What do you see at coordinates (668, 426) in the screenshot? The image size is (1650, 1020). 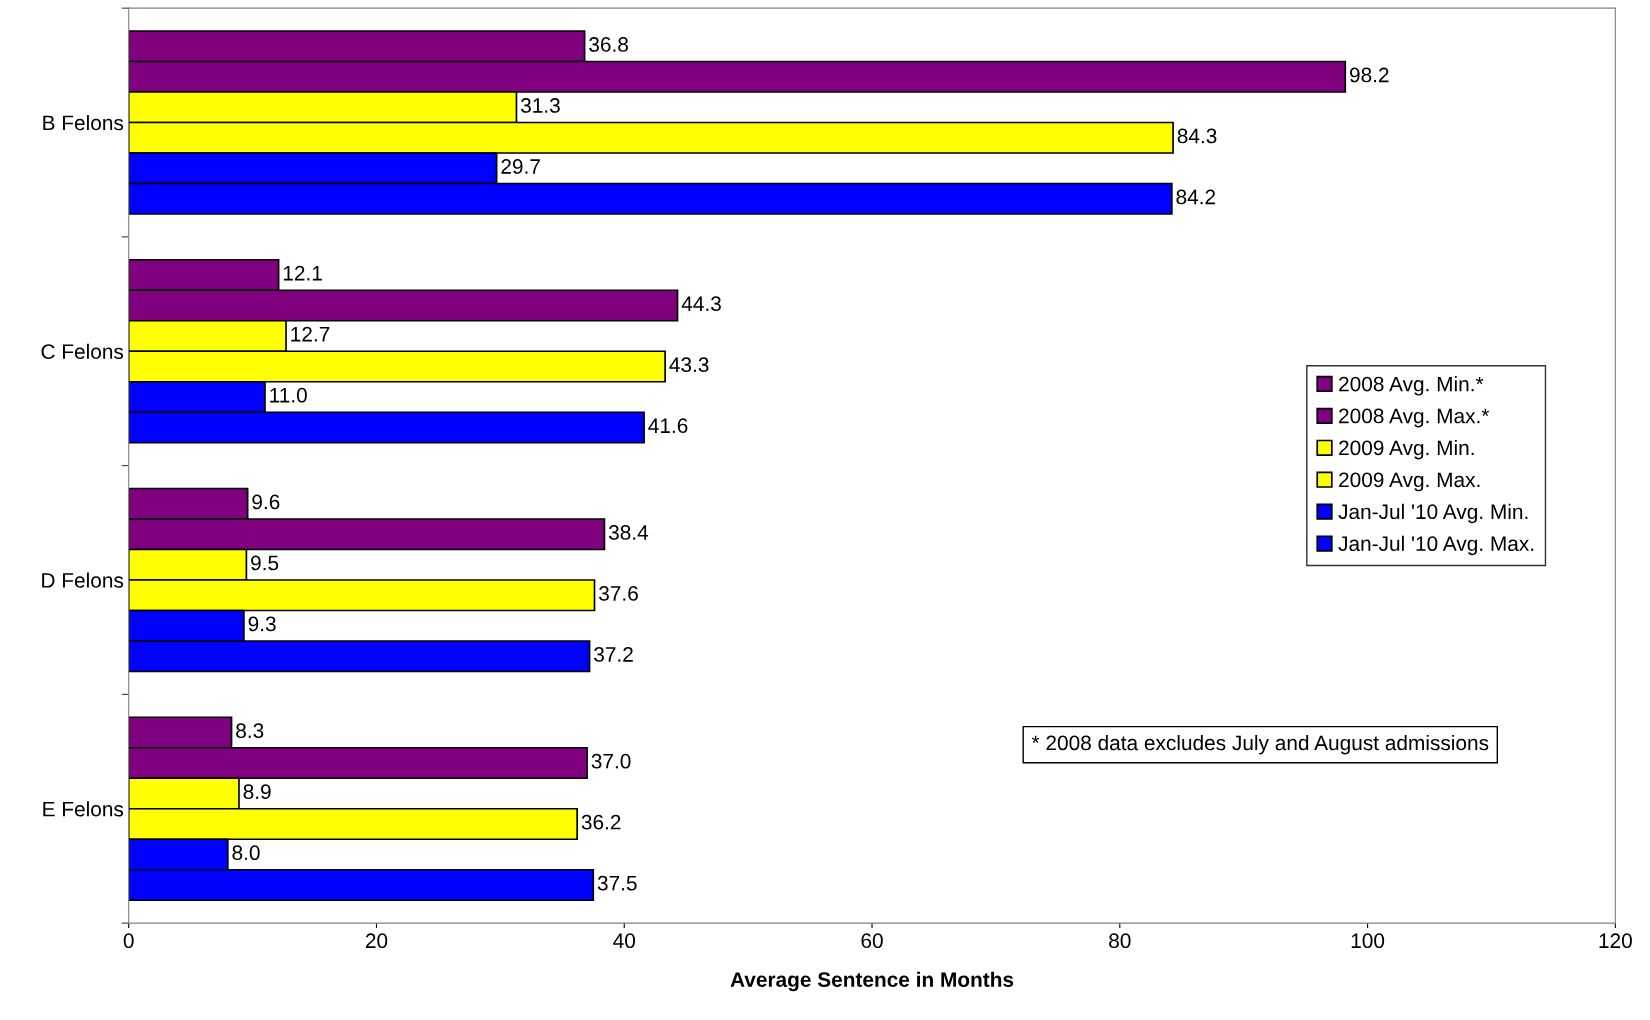 I see `data-label: 41.6` at bounding box center [668, 426].